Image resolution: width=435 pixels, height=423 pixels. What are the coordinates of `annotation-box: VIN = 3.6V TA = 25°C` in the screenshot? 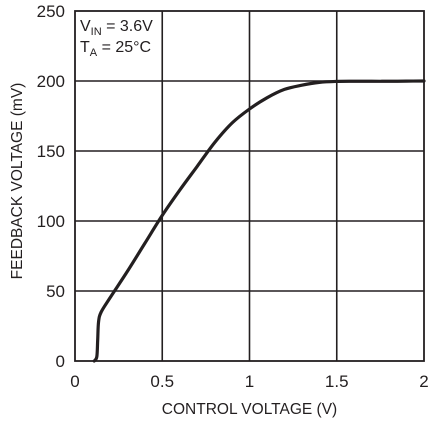 It's located at (116, 38).